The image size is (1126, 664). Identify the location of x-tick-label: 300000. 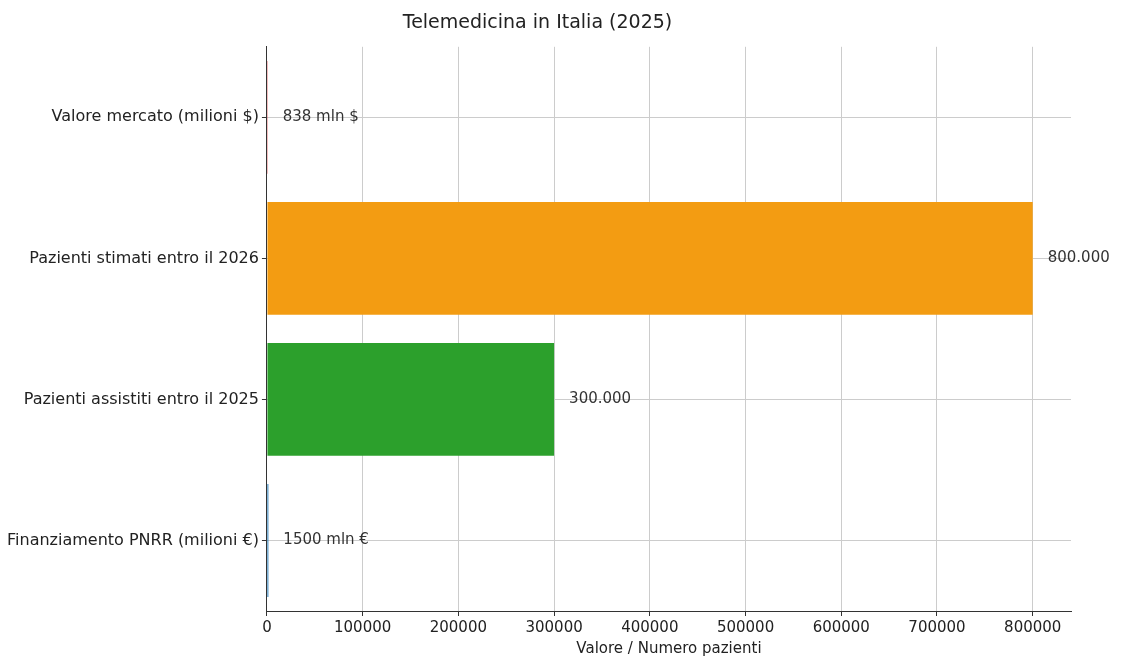
(554, 626).